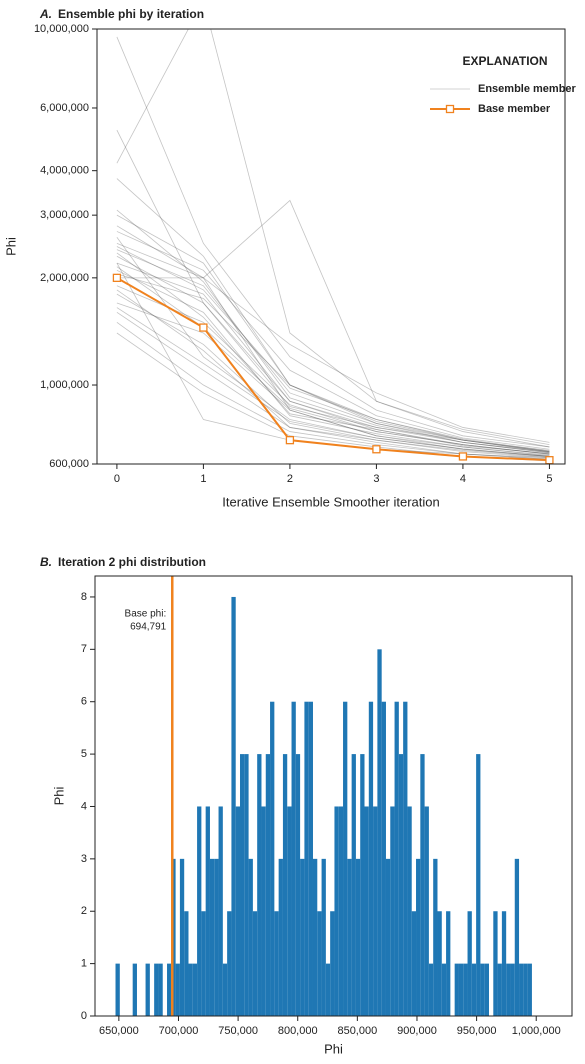  Describe the element at coordinates (10, 246) in the screenshot. I see `y-axis-label: Phi` at that location.